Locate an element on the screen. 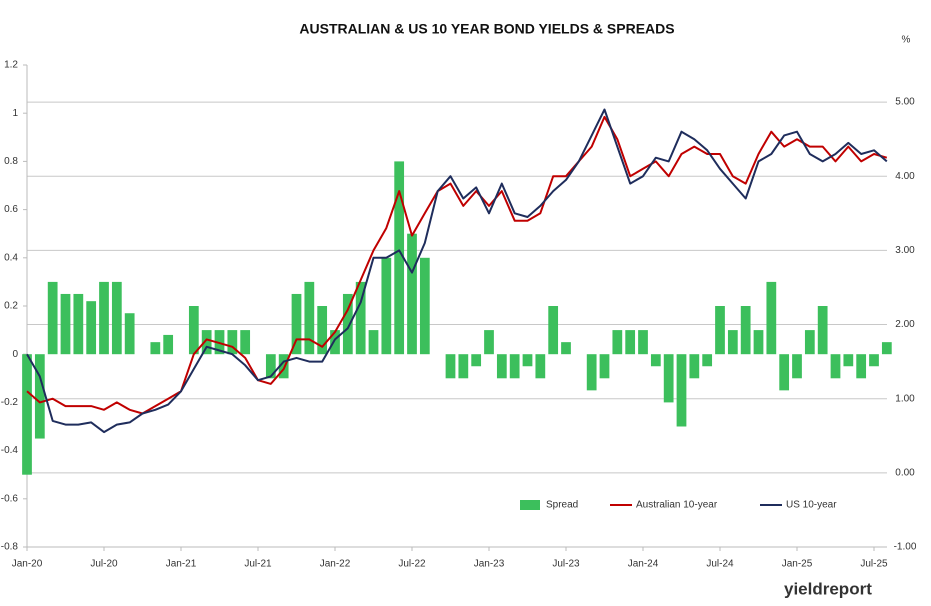 The width and height of the screenshot is (931, 606). y-tick-label: -0.2 is located at coordinates (10, 402).